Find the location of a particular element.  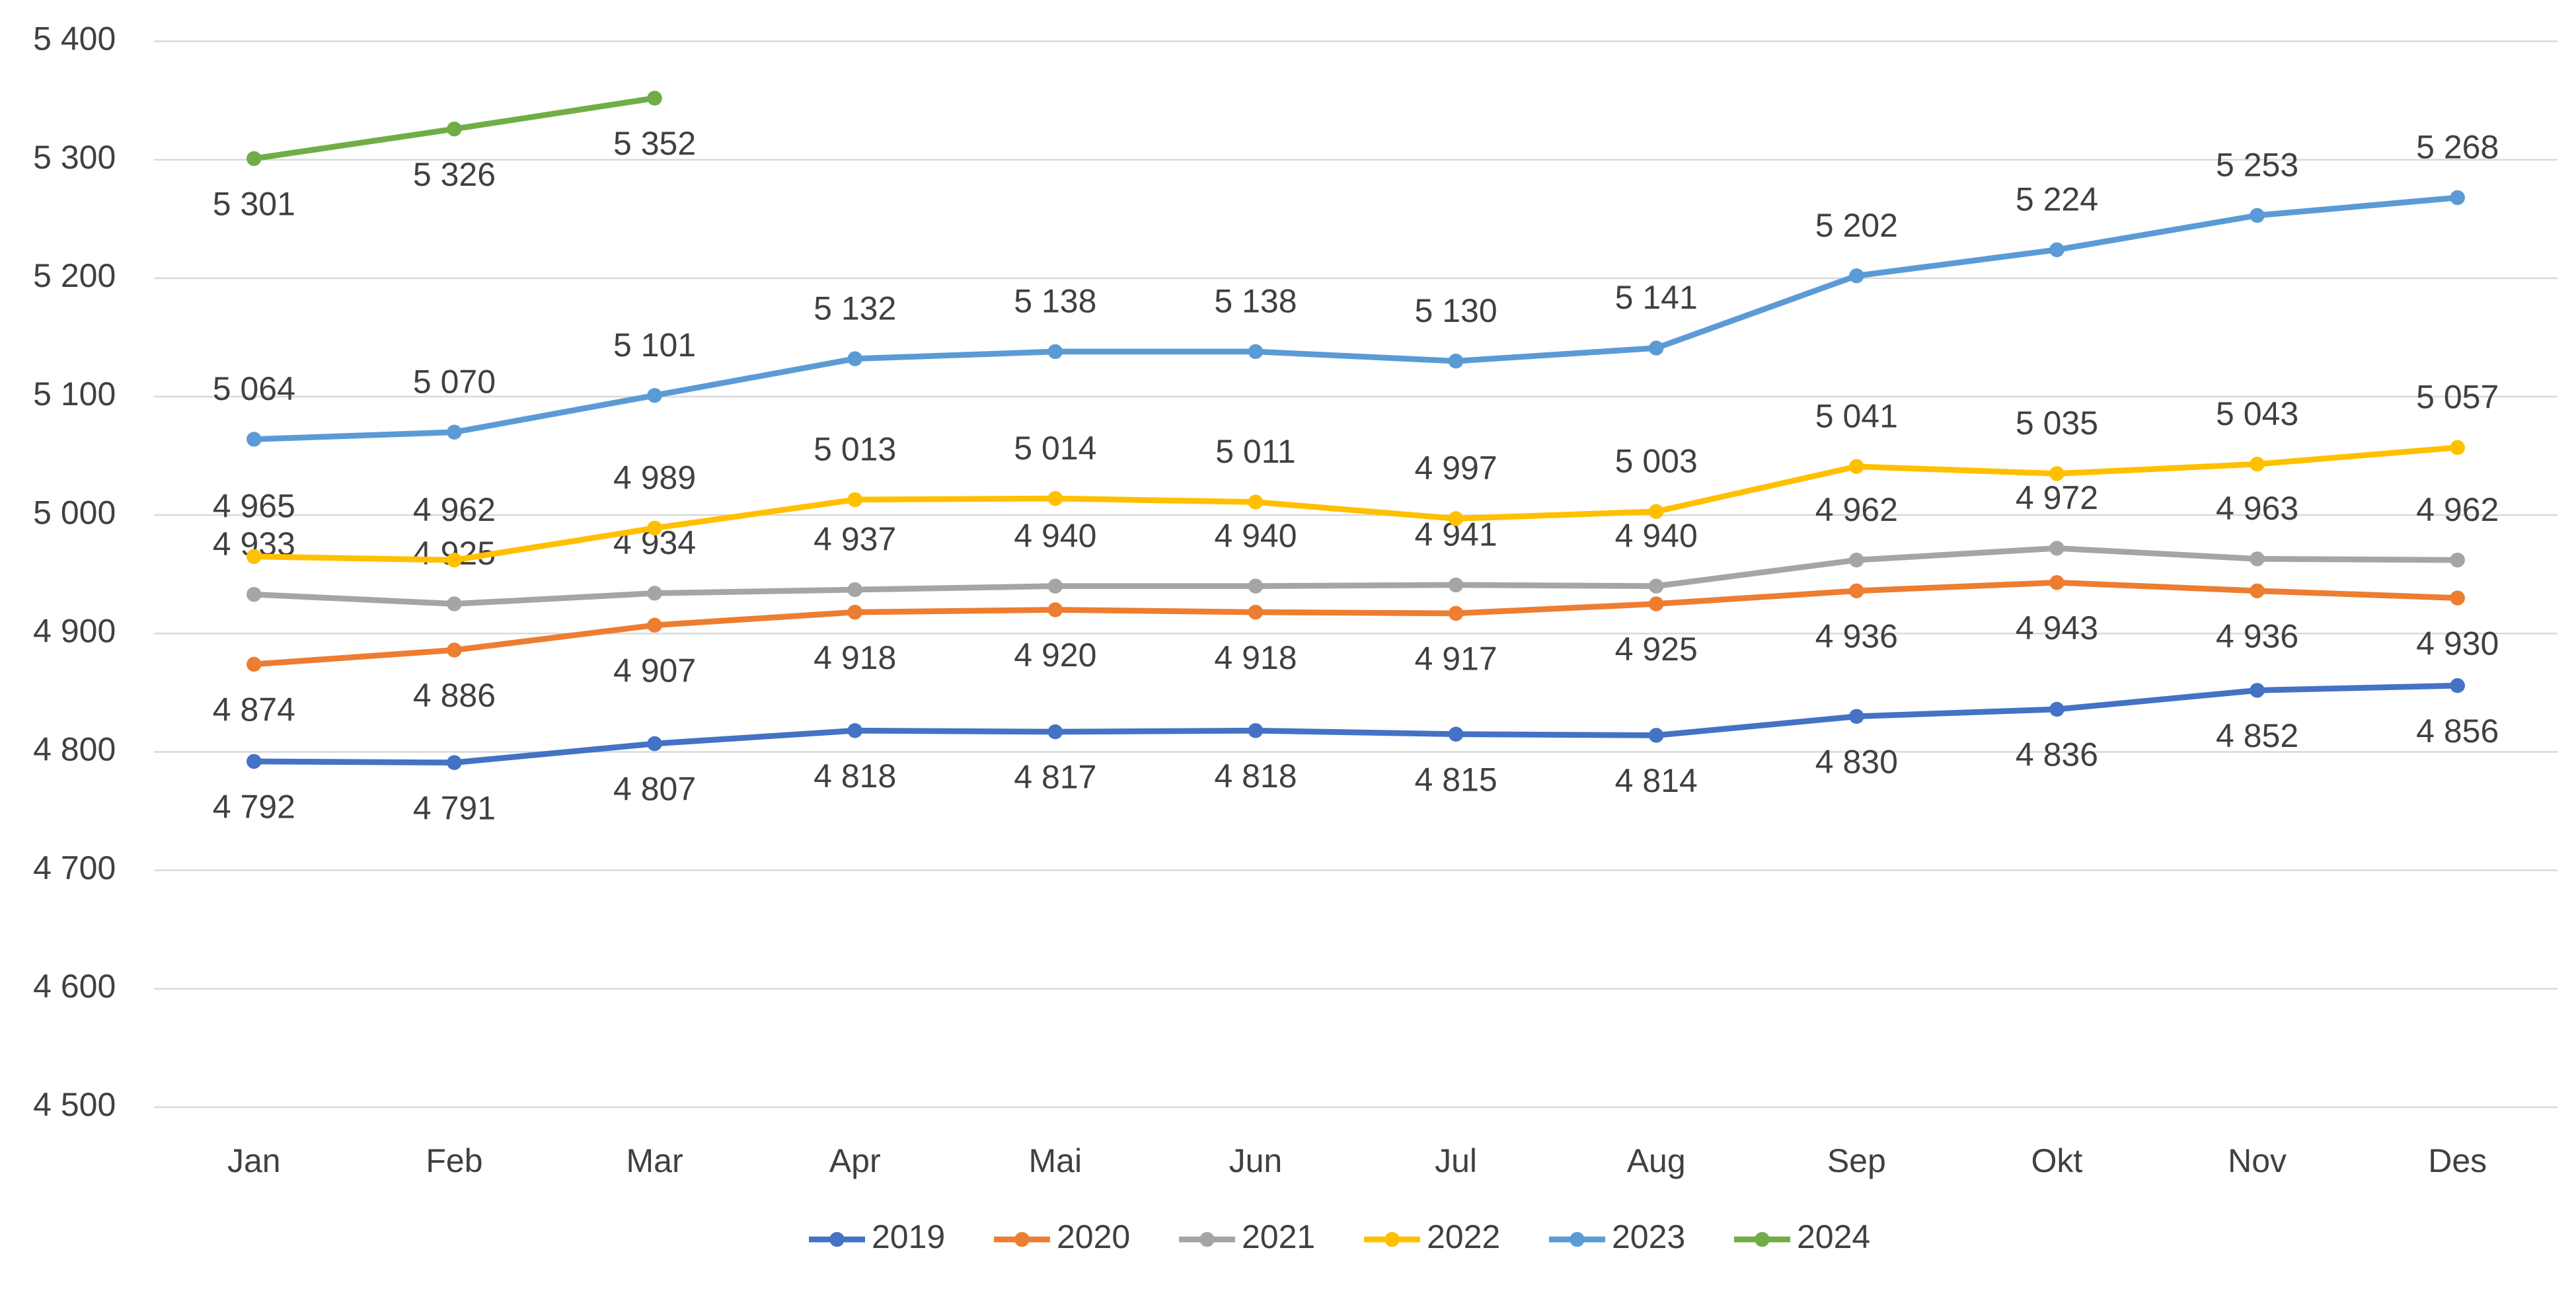

x-tick-label: Sep is located at coordinates (1857, 1160).